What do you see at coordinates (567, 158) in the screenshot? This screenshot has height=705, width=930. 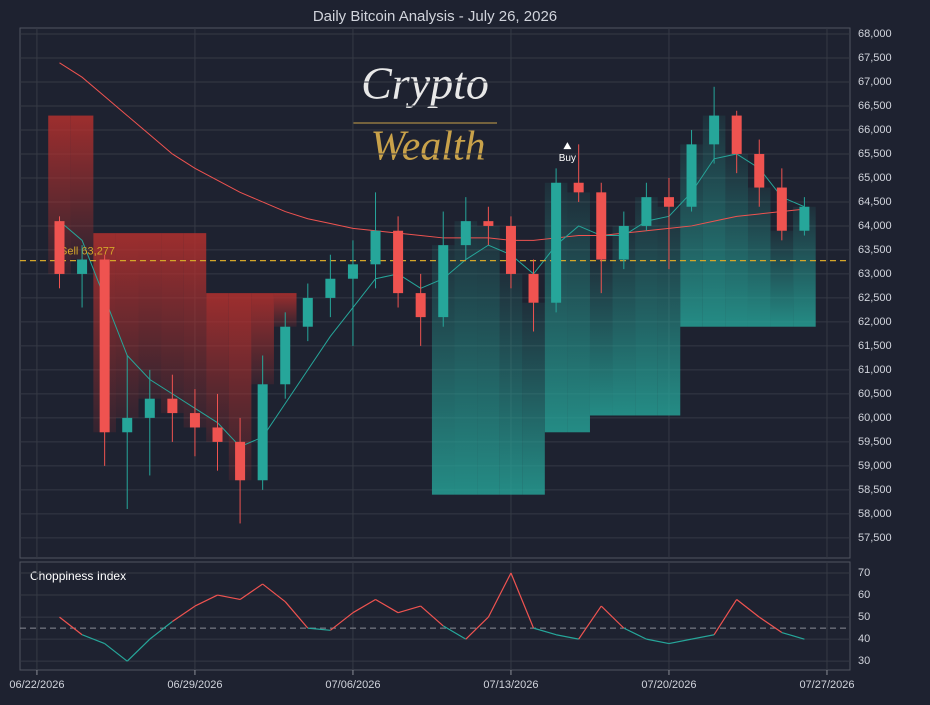 I see `buy-label: Buy` at bounding box center [567, 158].